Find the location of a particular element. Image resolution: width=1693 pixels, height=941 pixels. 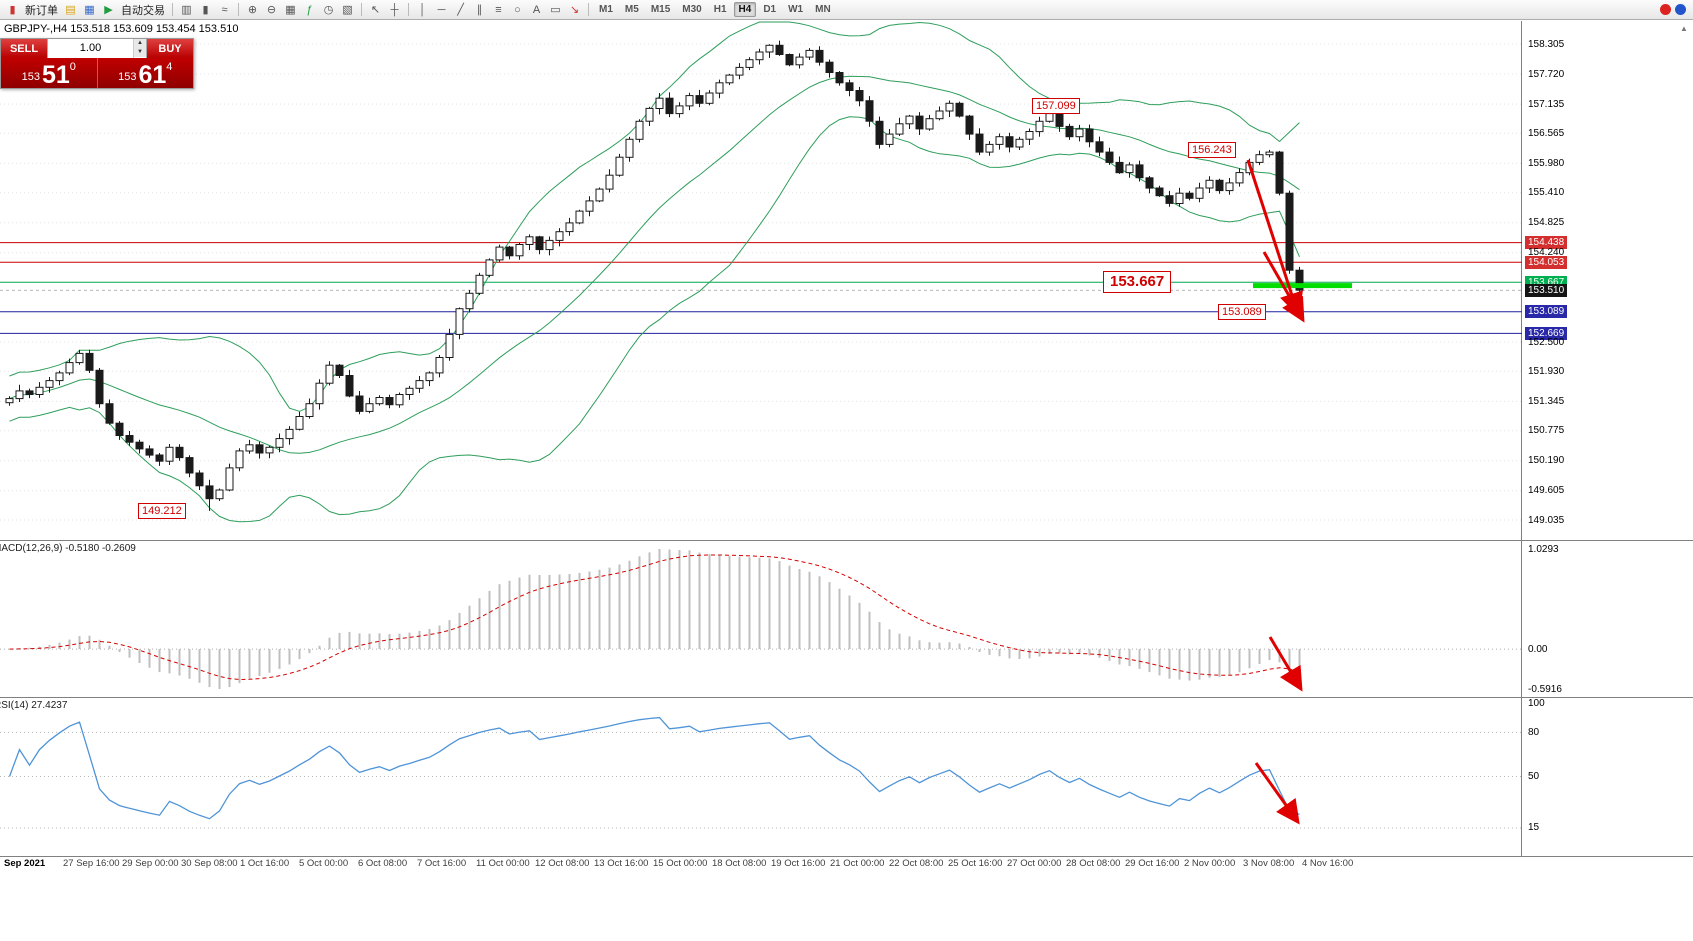

one-click-trading-widget: SELL 1.00 ▲ ▼ BUY 153 51 0 153 61 4 is located at coordinates (97, 63).